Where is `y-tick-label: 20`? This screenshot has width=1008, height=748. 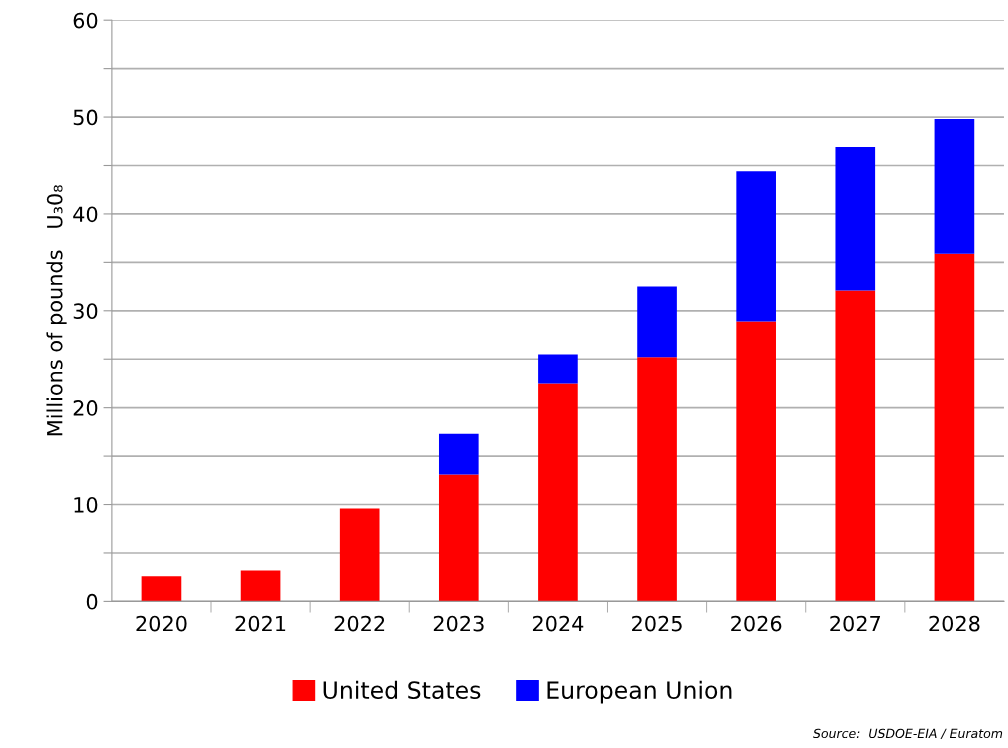
y-tick-label: 20 is located at coordinates (85, 408).